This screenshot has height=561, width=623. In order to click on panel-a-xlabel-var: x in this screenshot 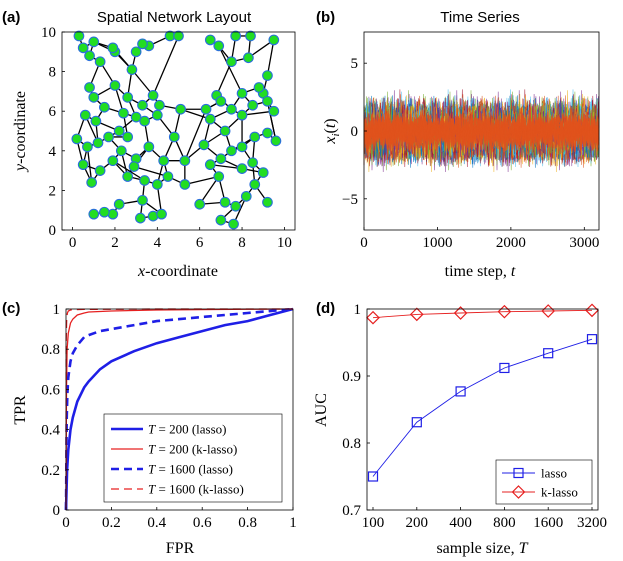, I will do `click(141, 271)`.